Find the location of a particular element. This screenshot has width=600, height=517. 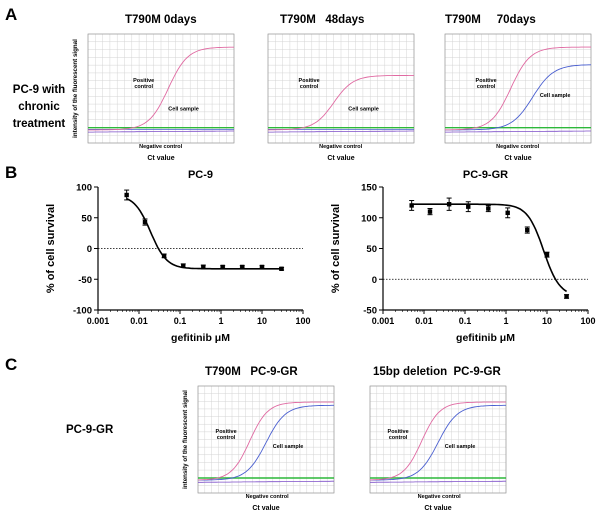

chart-title: PC-9-GR is located at coordinates (485, 175).